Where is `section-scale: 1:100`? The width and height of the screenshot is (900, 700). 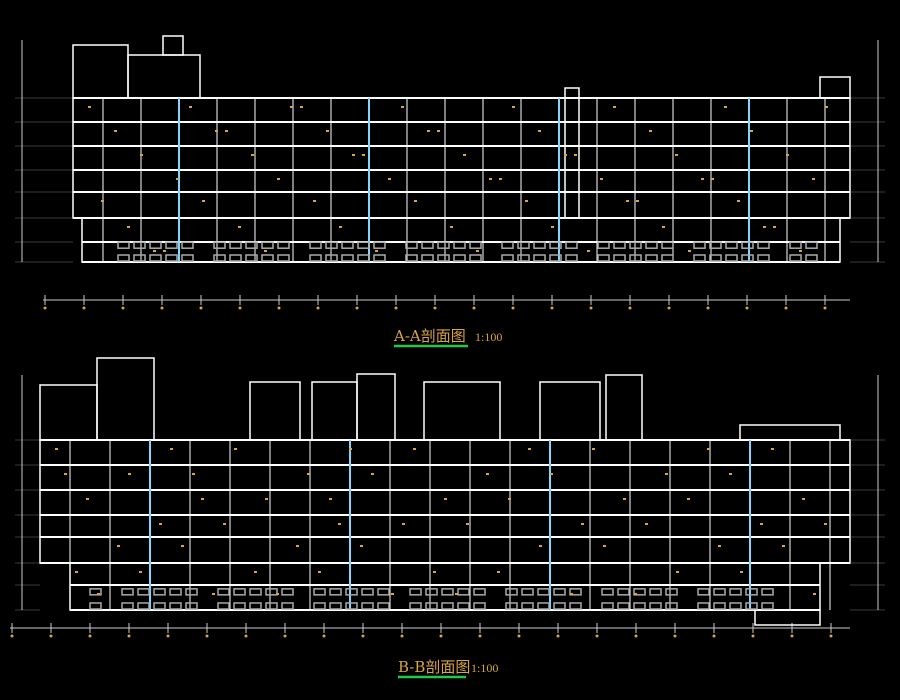
section-scale: 1:100 is located at coordinates (484, 668).